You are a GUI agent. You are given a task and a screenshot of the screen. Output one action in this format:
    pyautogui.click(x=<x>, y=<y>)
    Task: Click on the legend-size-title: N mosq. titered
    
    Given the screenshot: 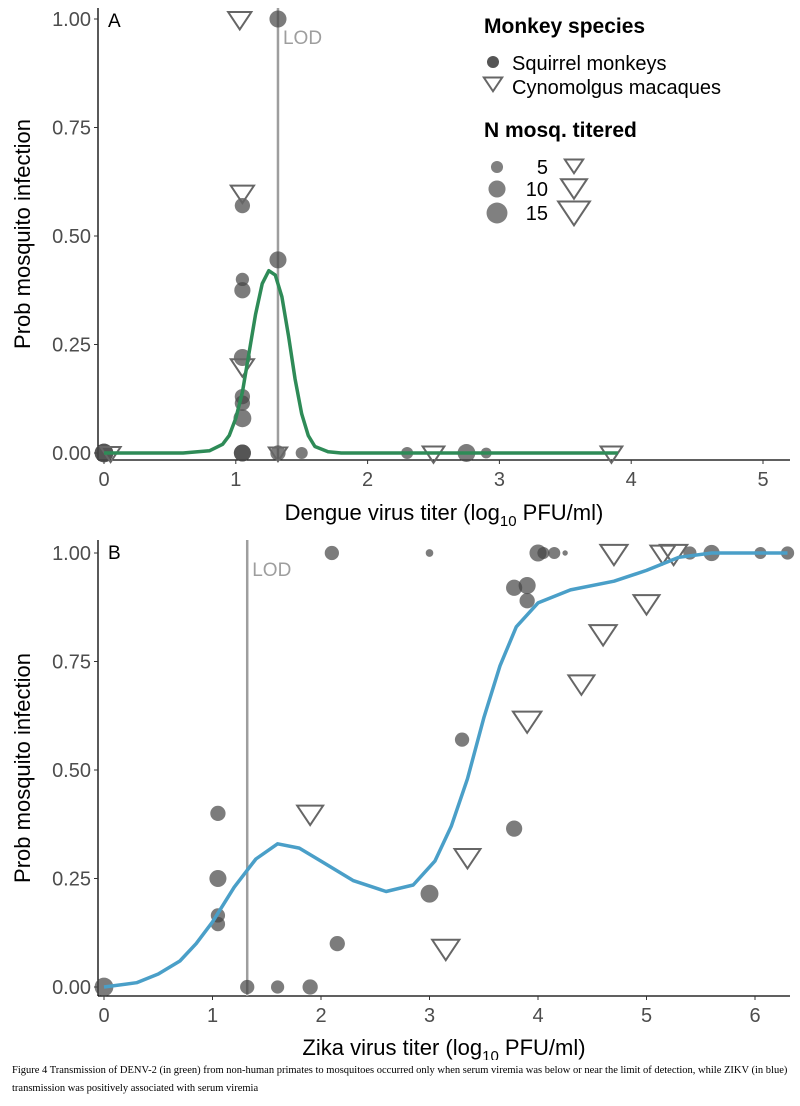 What is the action you would take?
    pyautogui.click(x=560, y=130)
    